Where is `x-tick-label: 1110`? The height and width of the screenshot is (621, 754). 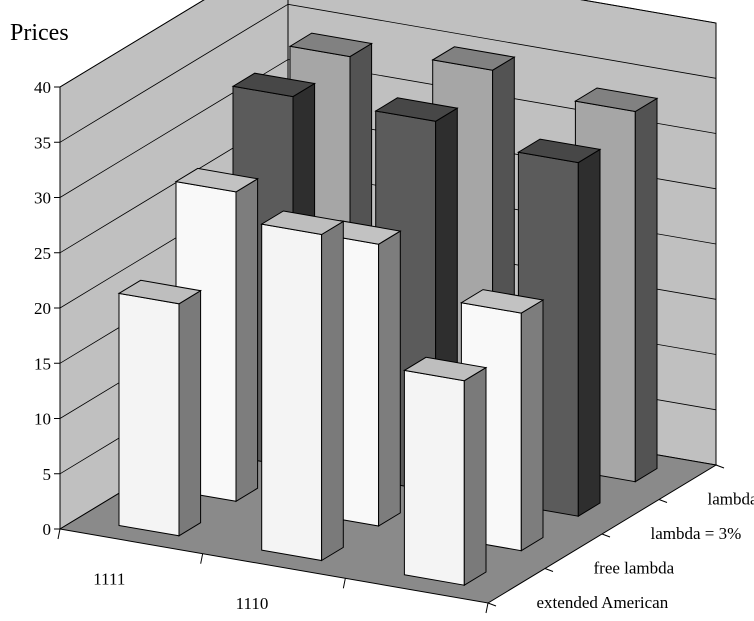 x-tick-label: 1110 is located at coordinates (252, 603).